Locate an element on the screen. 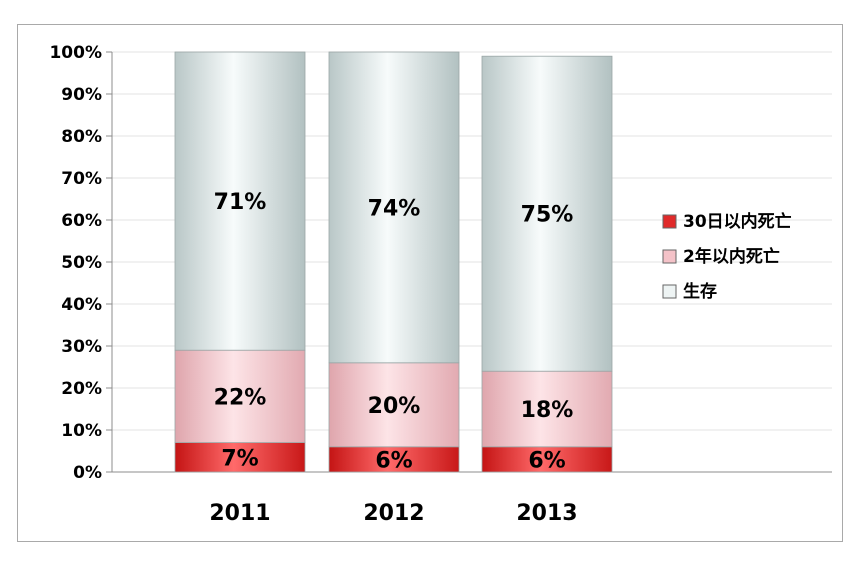 This screenshot has height=564, width=868. data-label: 75% is located at coordinates (547, 215).